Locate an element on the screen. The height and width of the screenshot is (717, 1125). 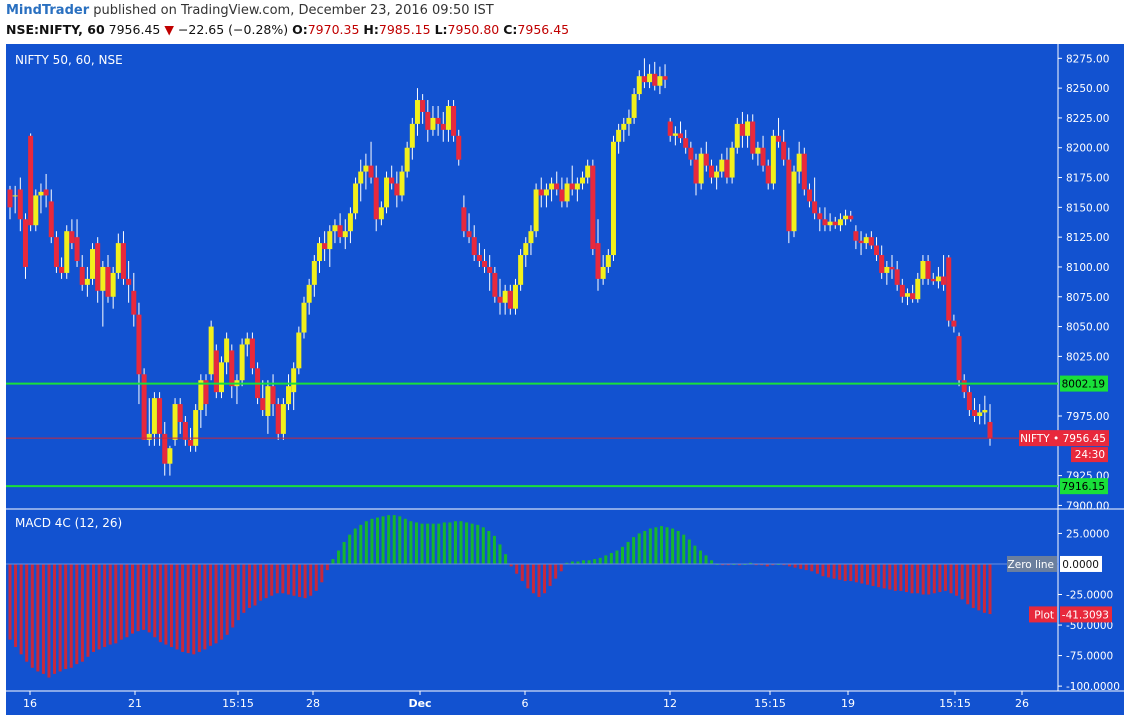
main-legend: NIFTY 50, 60, NSE is located at coordinates (69, 60).